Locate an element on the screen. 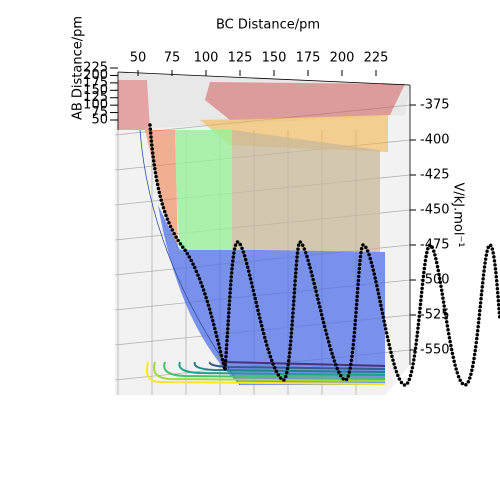  y-tick-label: 75 is located at coordinates (99, 112).